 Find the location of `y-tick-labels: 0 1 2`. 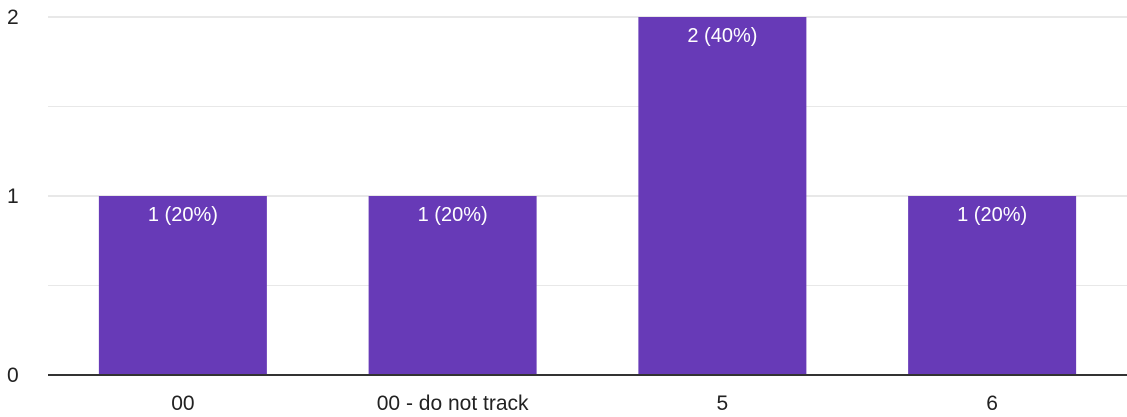

y-tick-labels: 0 1 2 is located at coordinates (13, 196).